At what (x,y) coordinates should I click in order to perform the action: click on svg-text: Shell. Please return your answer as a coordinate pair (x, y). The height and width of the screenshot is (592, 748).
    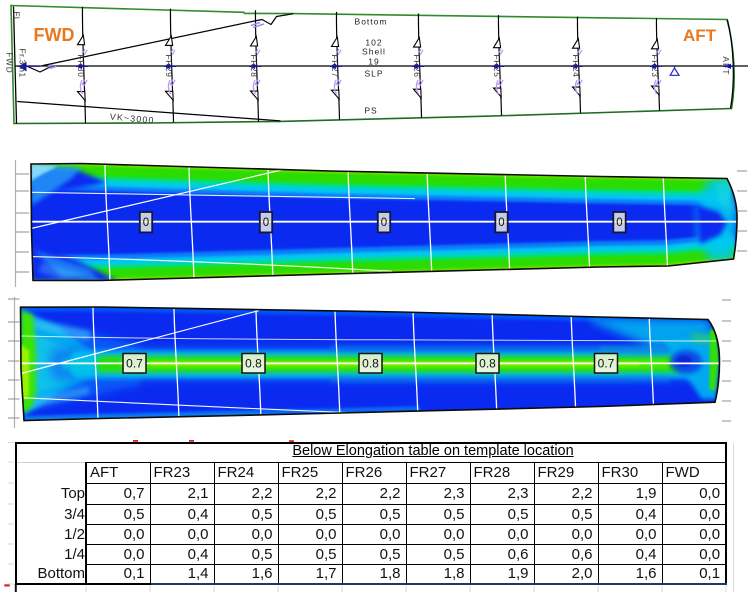
    Looking at the image, I should click on (374, 52).